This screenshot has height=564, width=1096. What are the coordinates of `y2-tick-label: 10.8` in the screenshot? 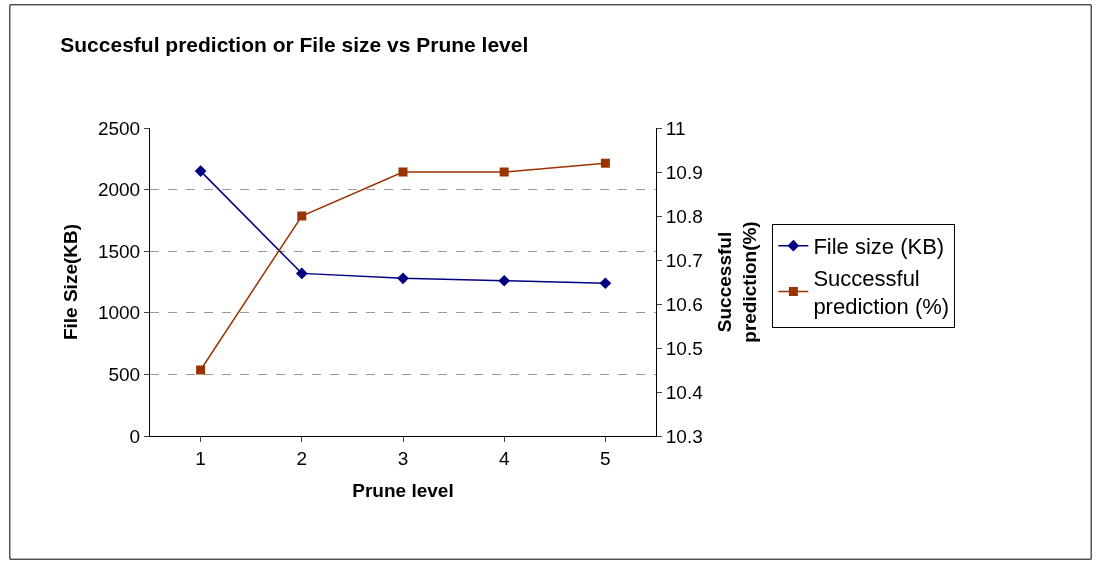 It's located at (684, 216).